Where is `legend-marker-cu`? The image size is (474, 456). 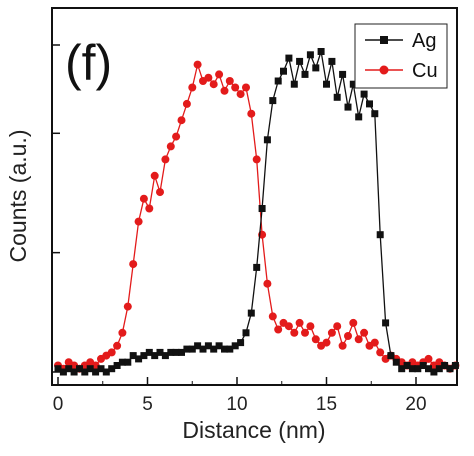 legend-marker-cu is located at coordinates (384, 70).